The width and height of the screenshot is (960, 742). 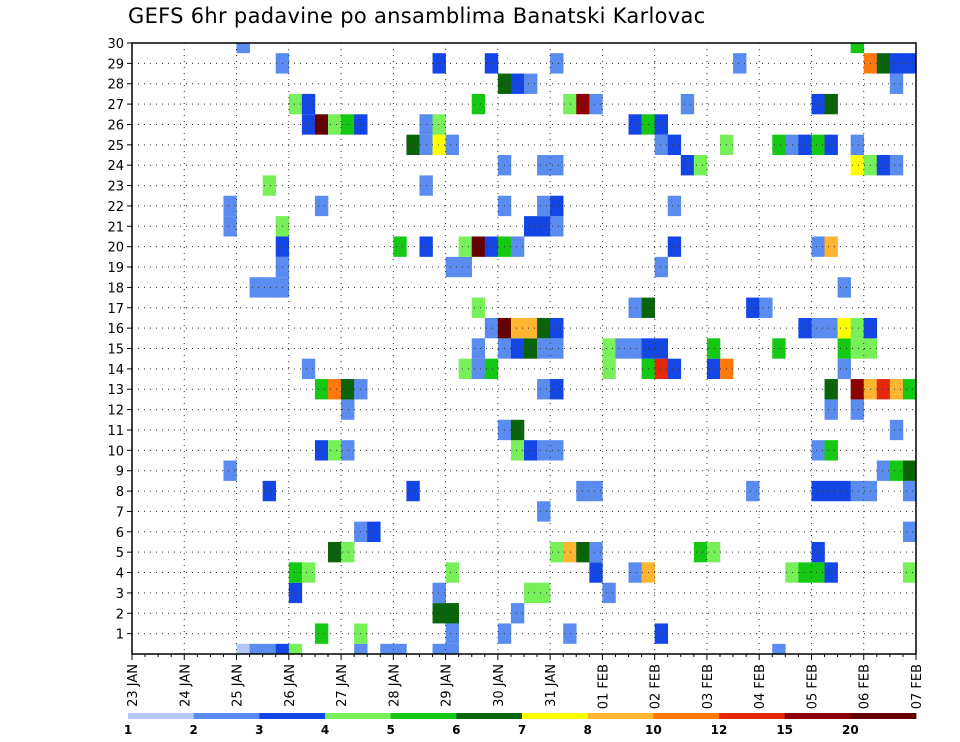 I want to click on y-tick-label: 22, so click(x=115, y=207).